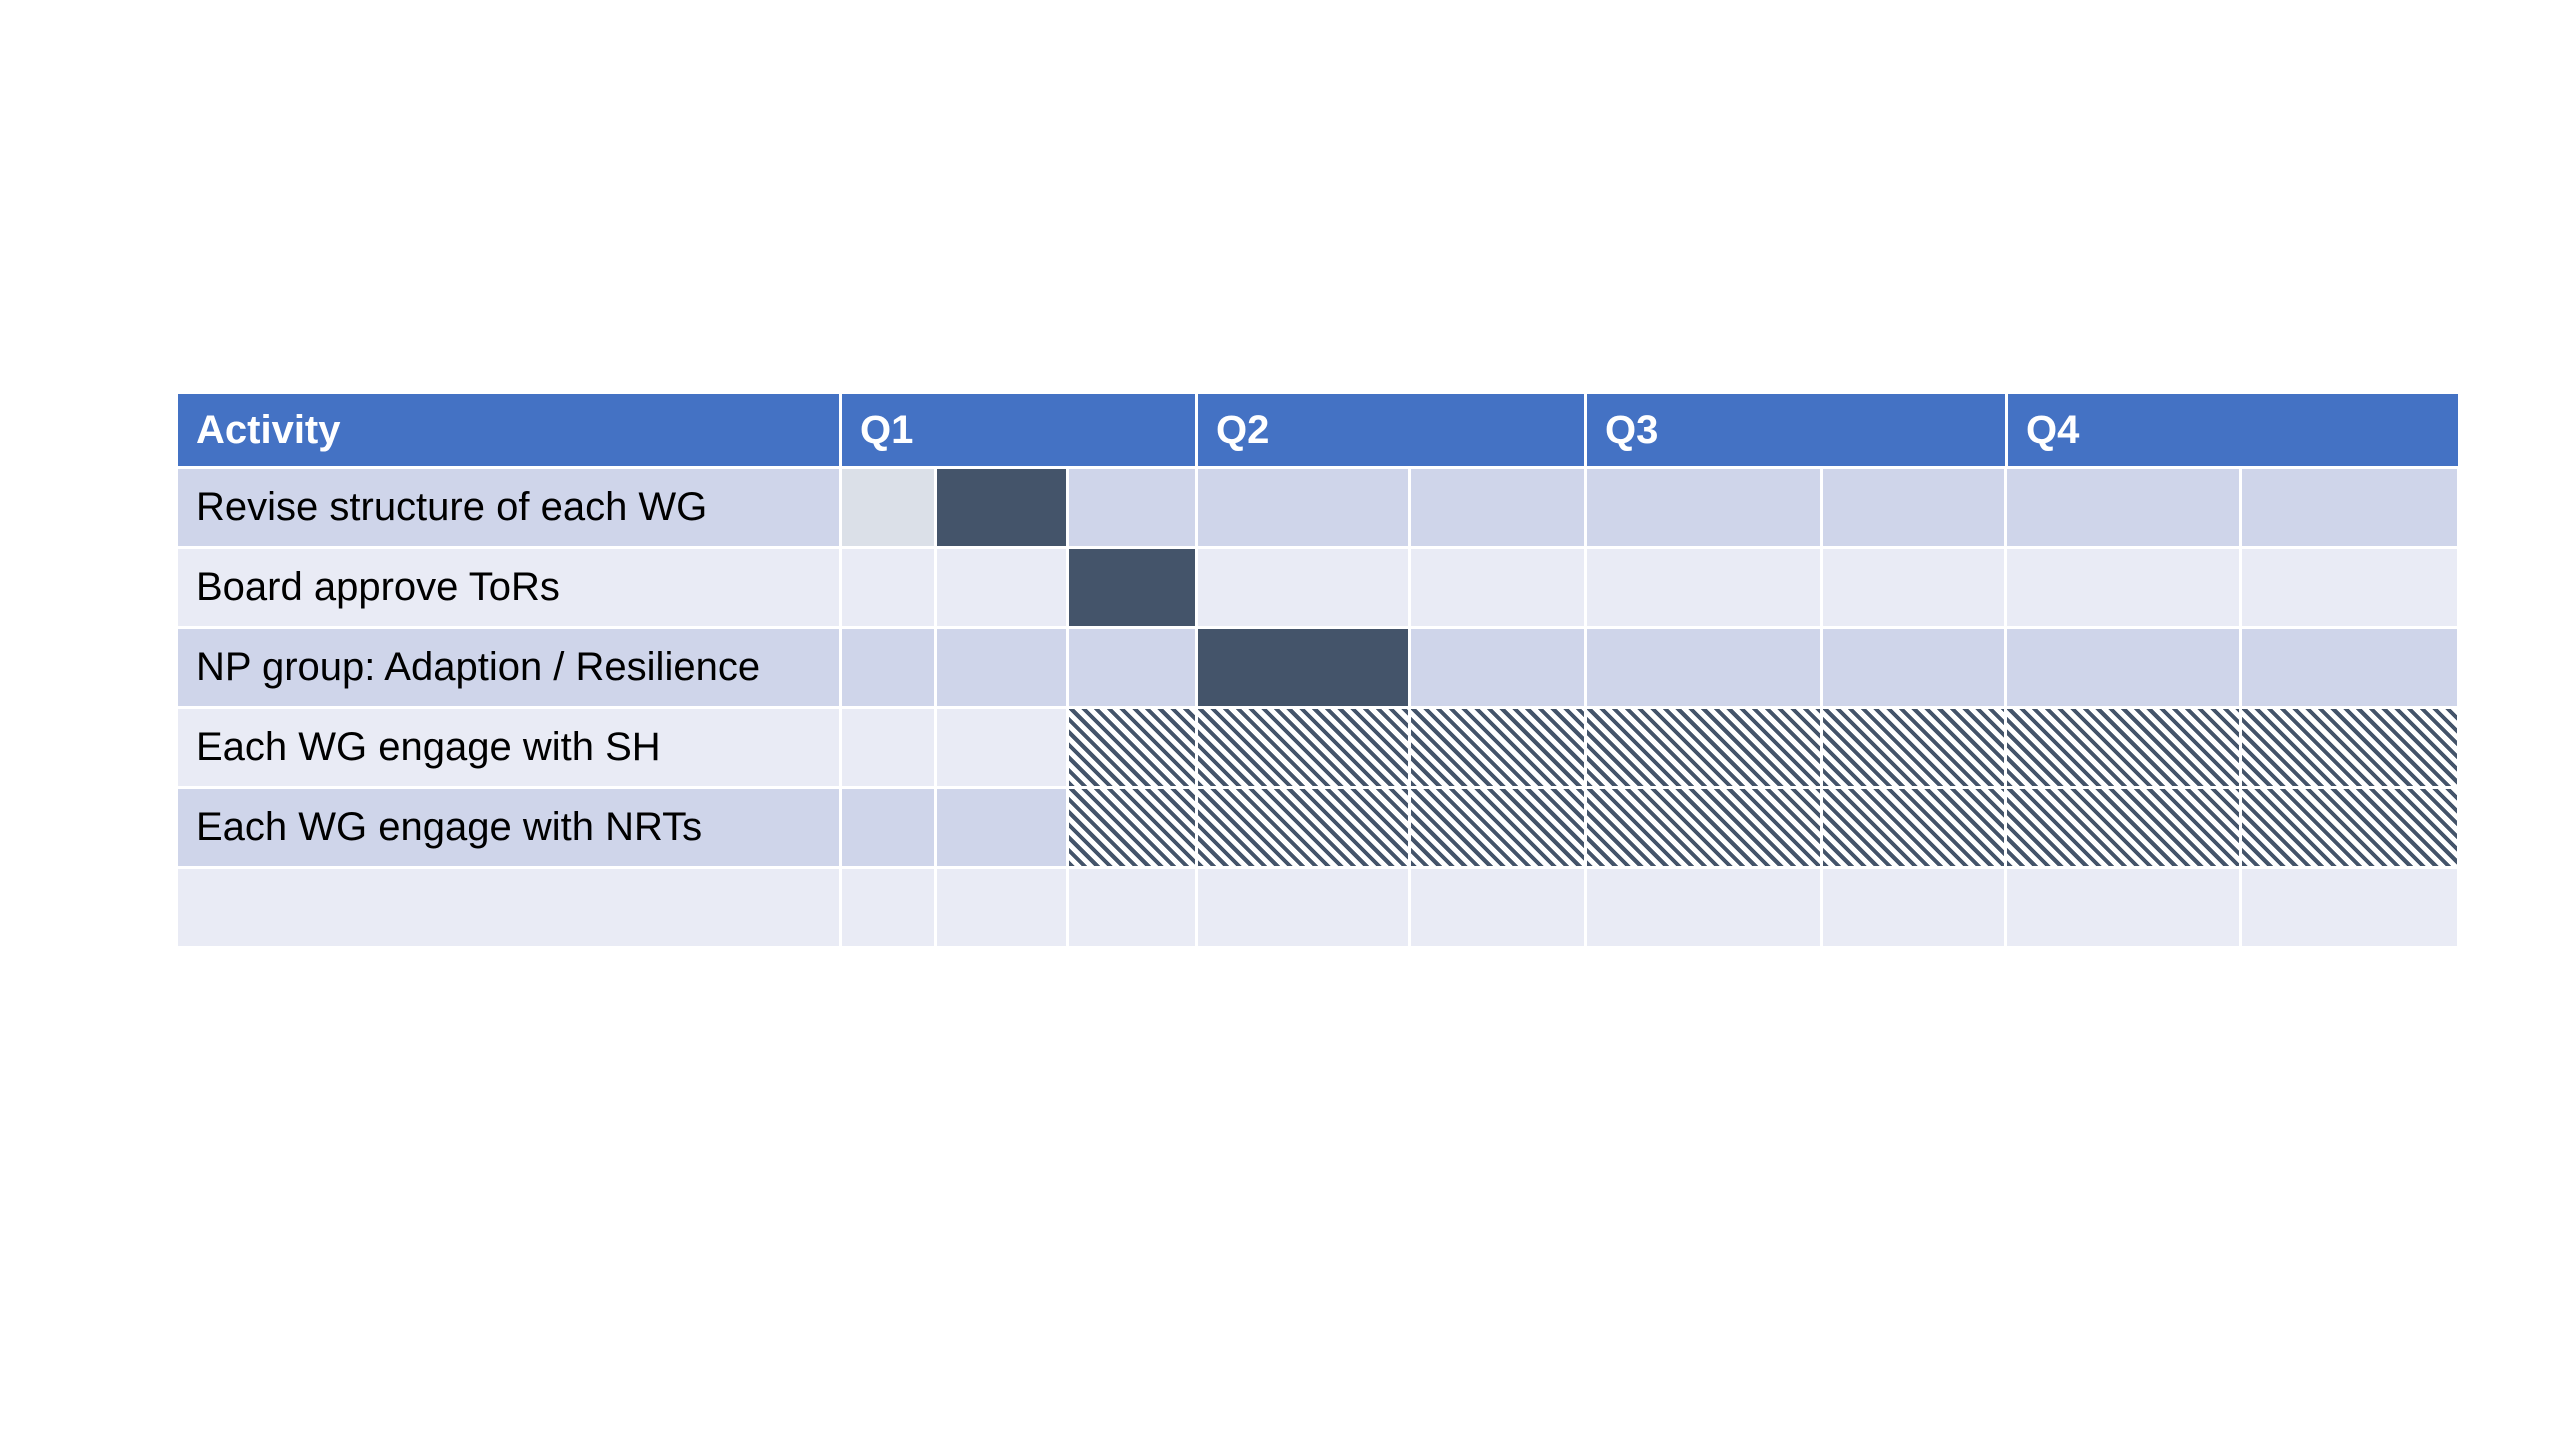 The width and height of the screenshot is (2560, 1440). What do you see at coordinates (1020, 430) in the screenshot?
I see `header-q1: Q1` at bounding box center [1020, 430].